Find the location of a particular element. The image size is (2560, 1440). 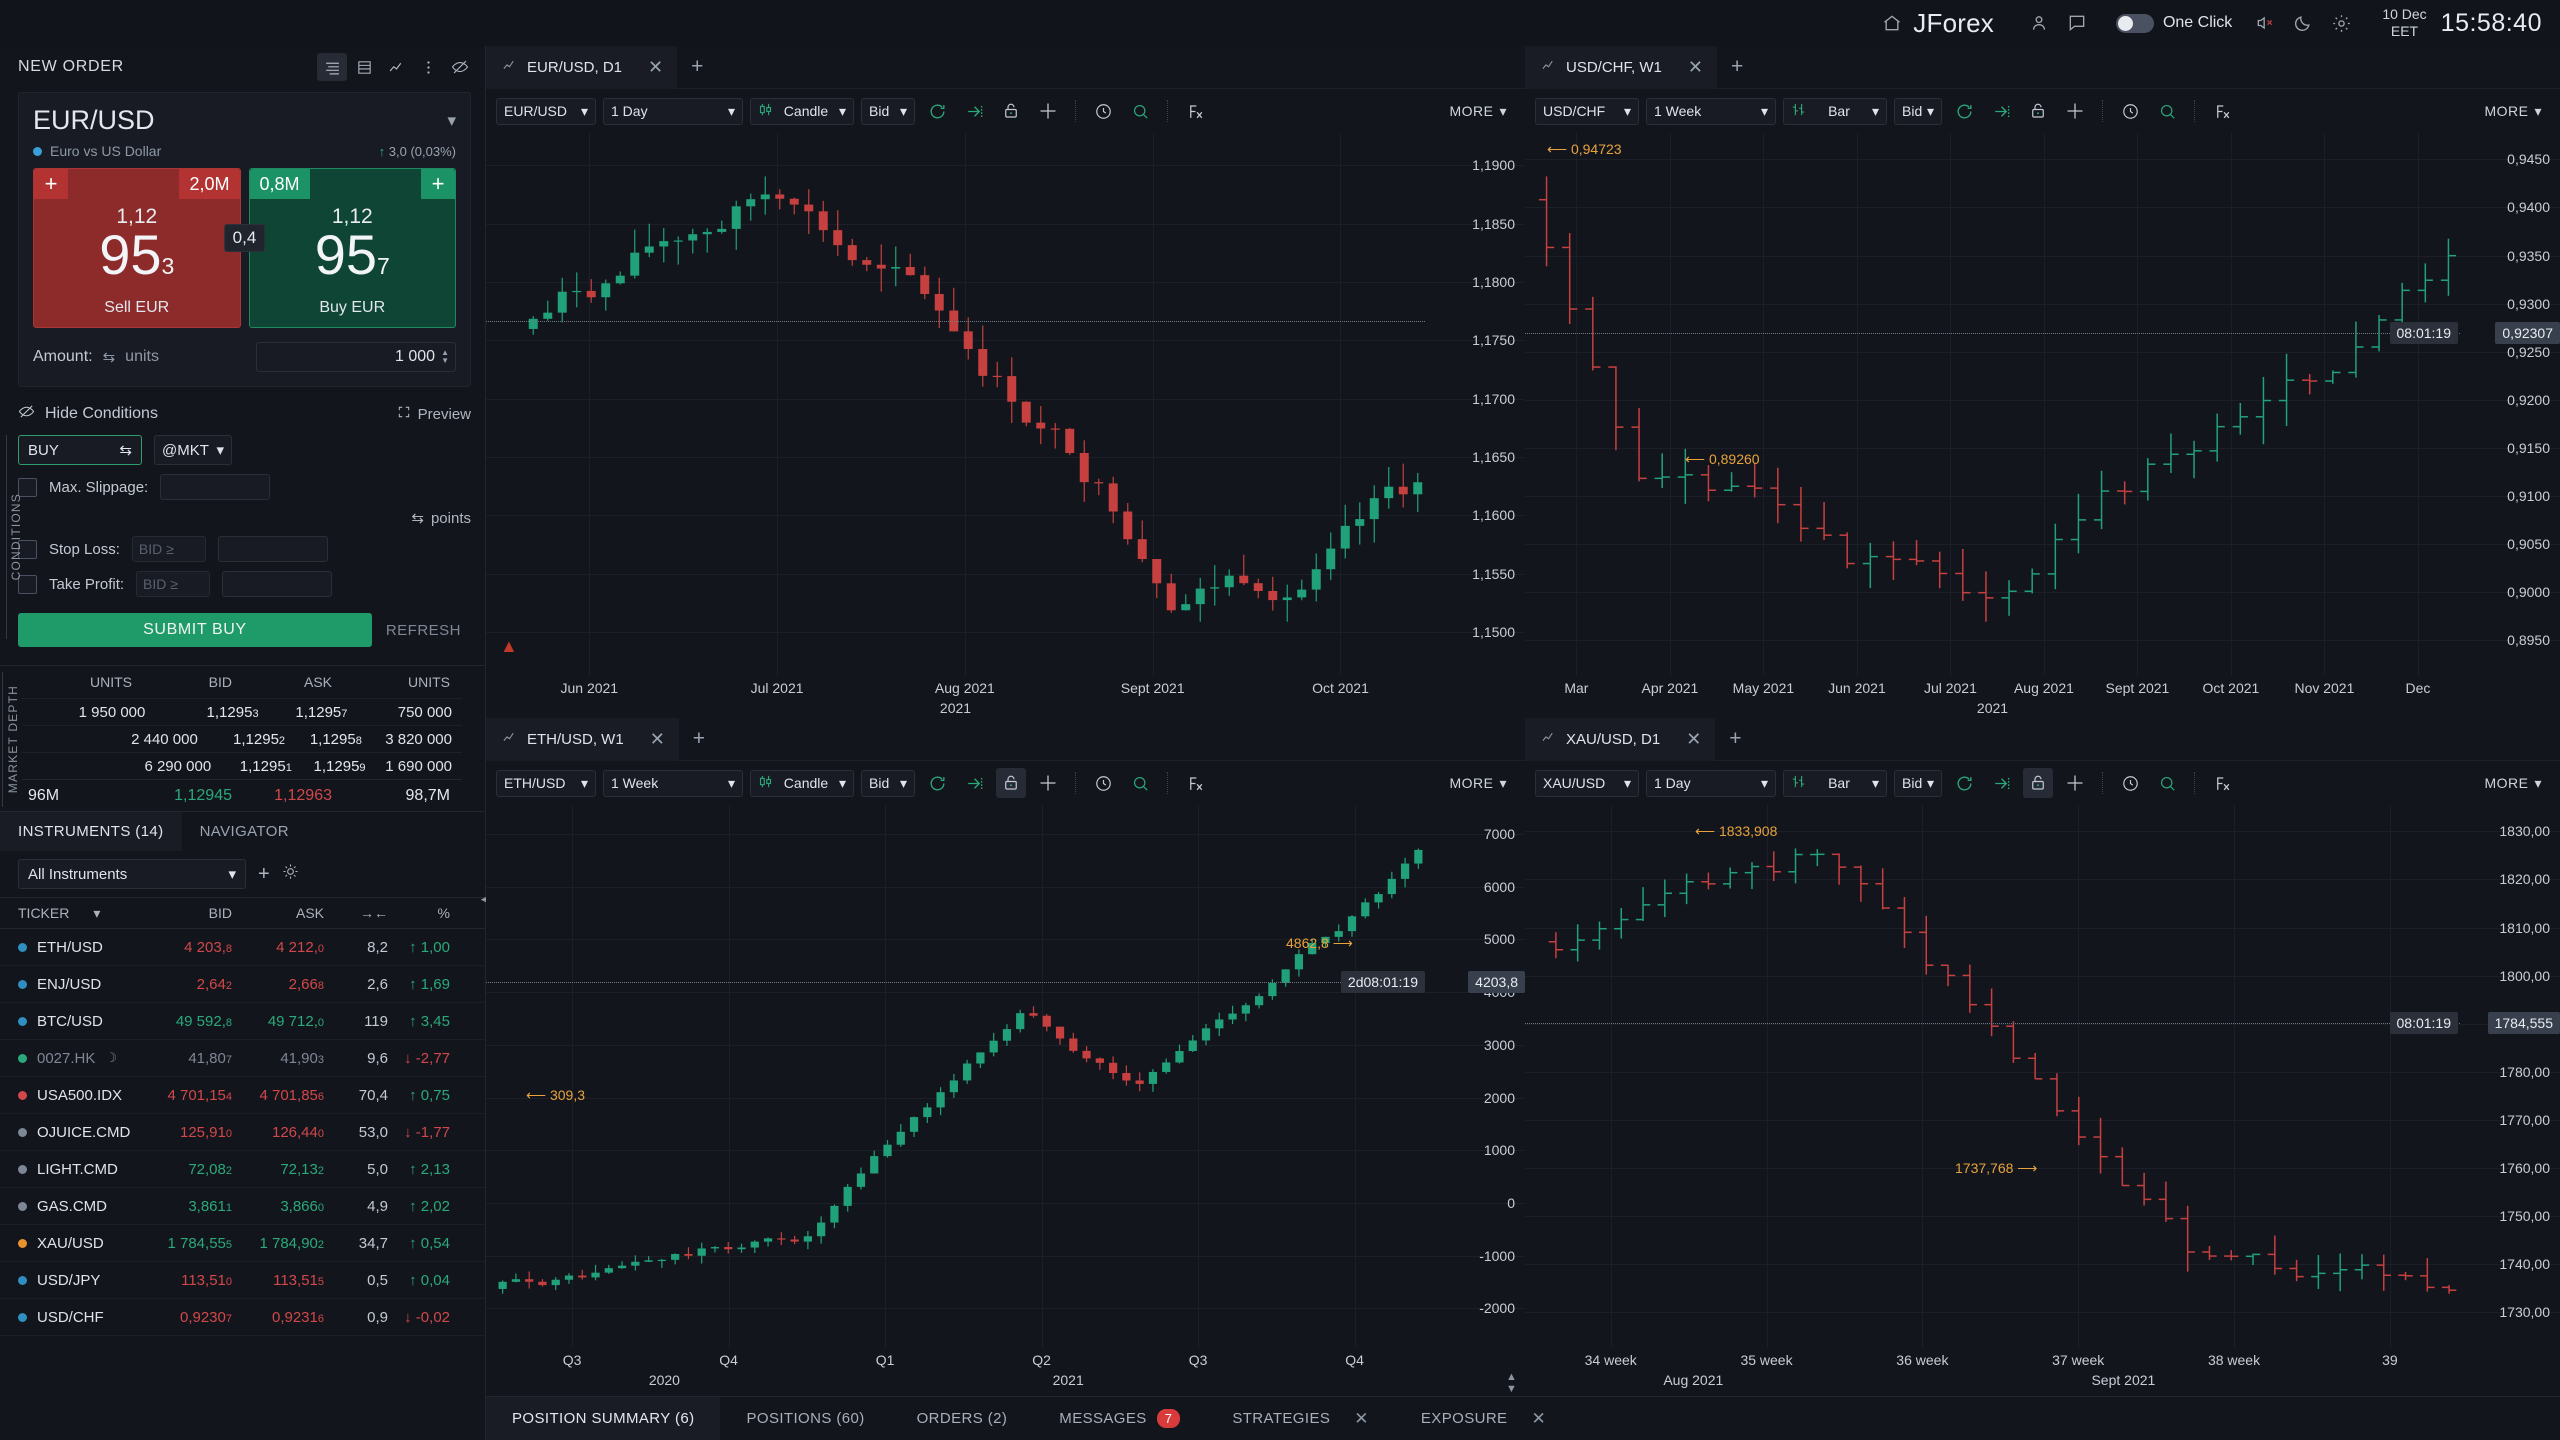

order-form-icon is located at coordinates (332, 67).